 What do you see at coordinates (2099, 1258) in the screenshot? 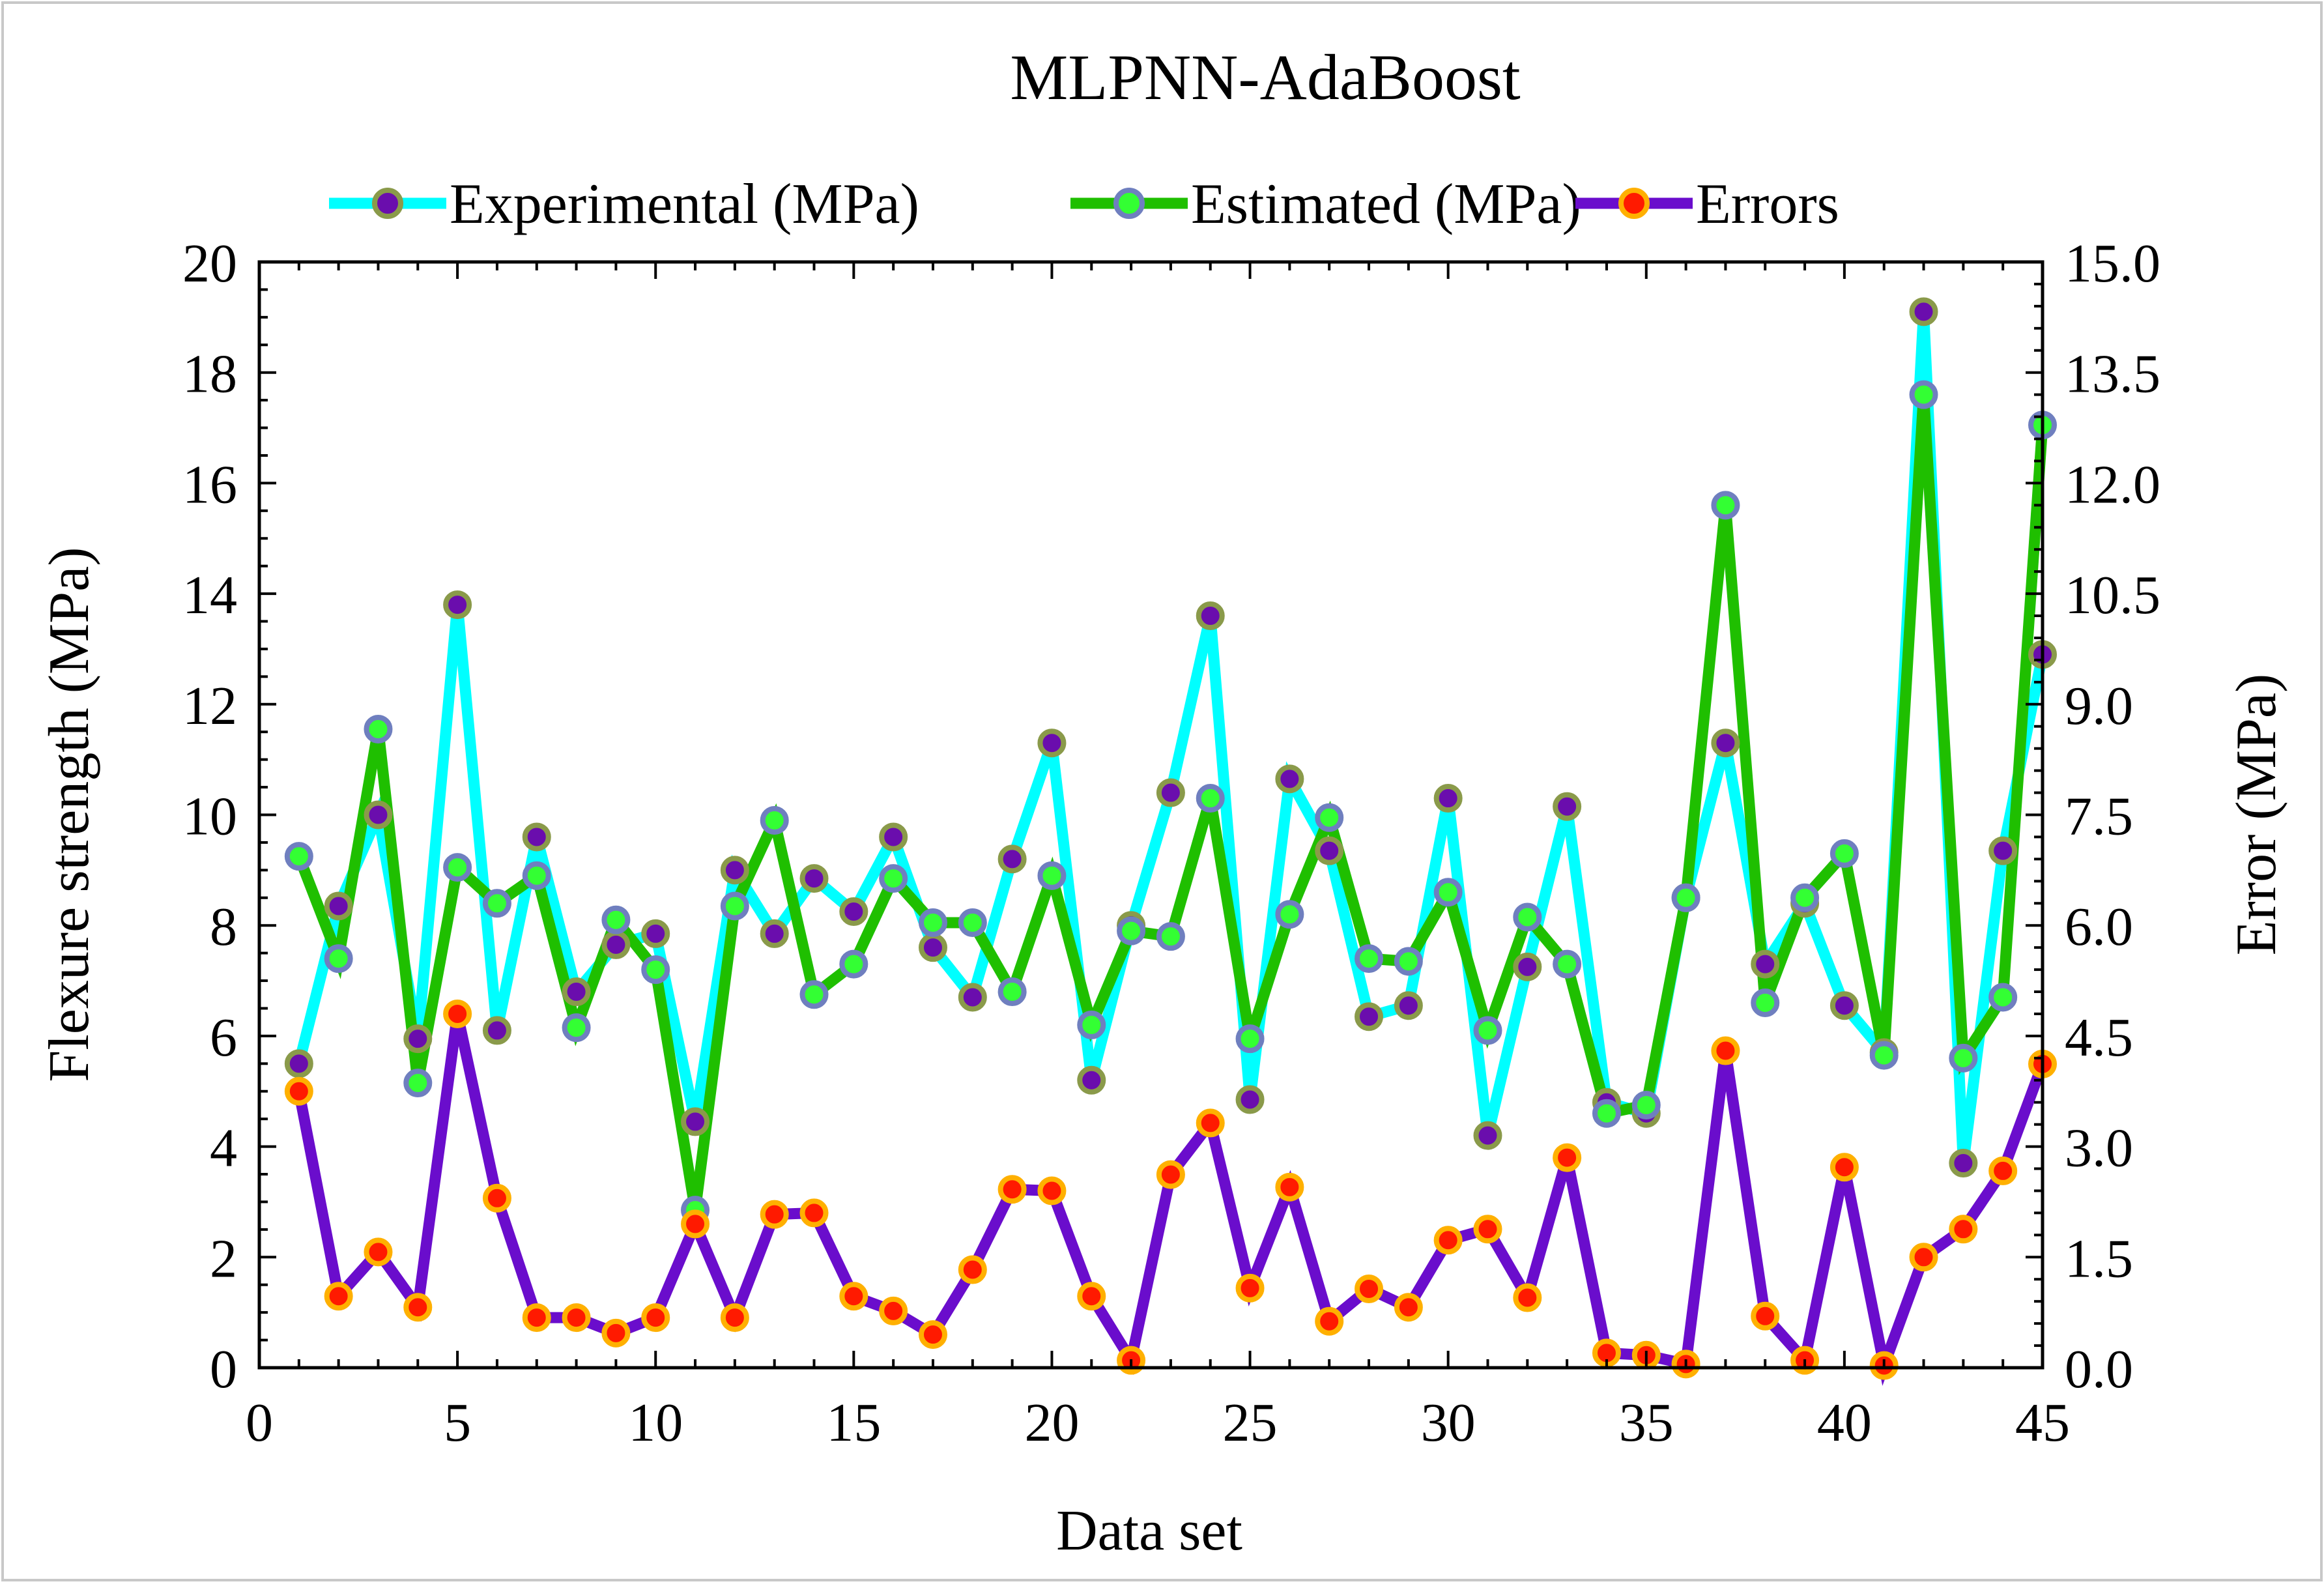
I see `y2-tick-label: 1.5` at bounding box center [2099, 1258].